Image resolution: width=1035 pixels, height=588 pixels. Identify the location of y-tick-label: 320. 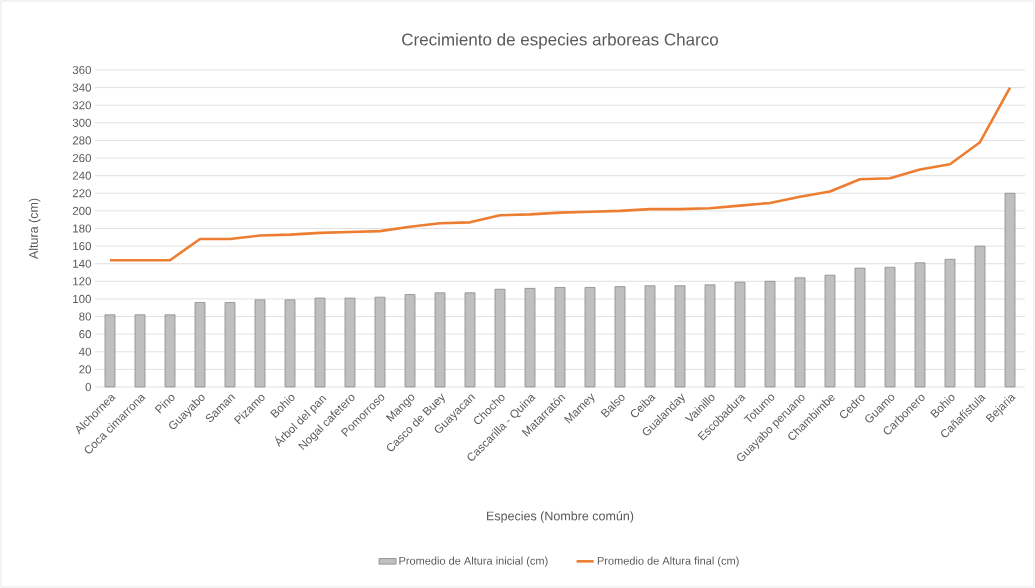
(82, 105).